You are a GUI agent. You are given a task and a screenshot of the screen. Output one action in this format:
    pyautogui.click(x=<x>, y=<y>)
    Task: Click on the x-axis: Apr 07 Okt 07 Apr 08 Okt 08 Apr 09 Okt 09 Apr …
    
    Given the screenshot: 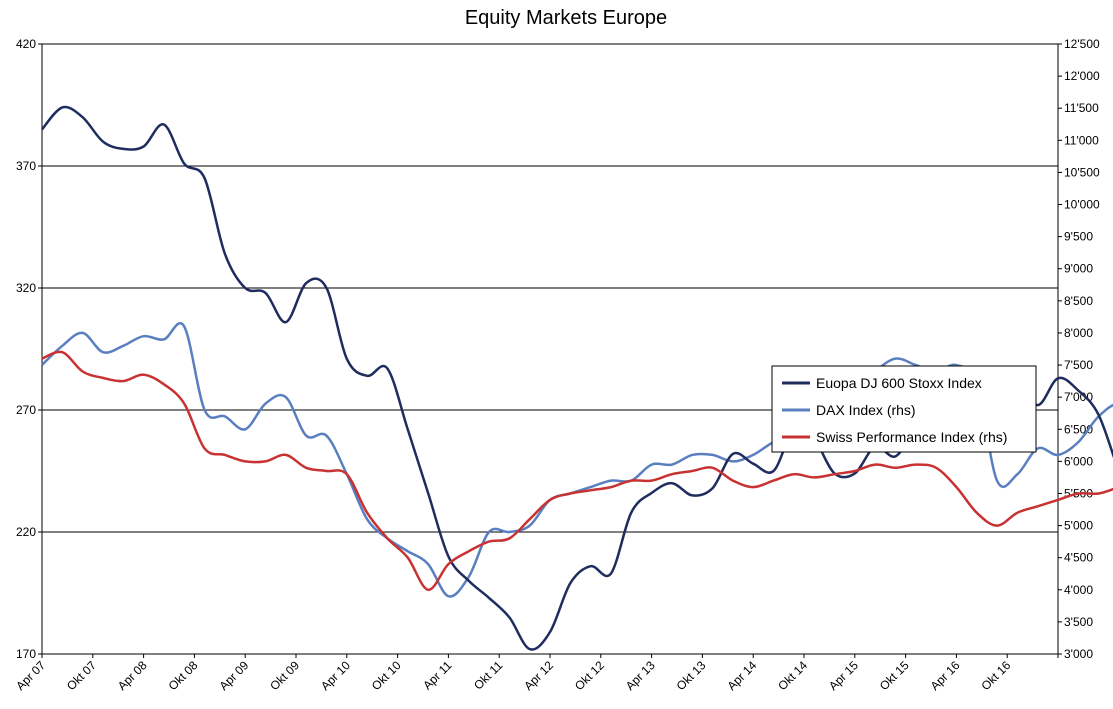 What is the action you would take?
    pyautogui.click(x=536, y=673)
    